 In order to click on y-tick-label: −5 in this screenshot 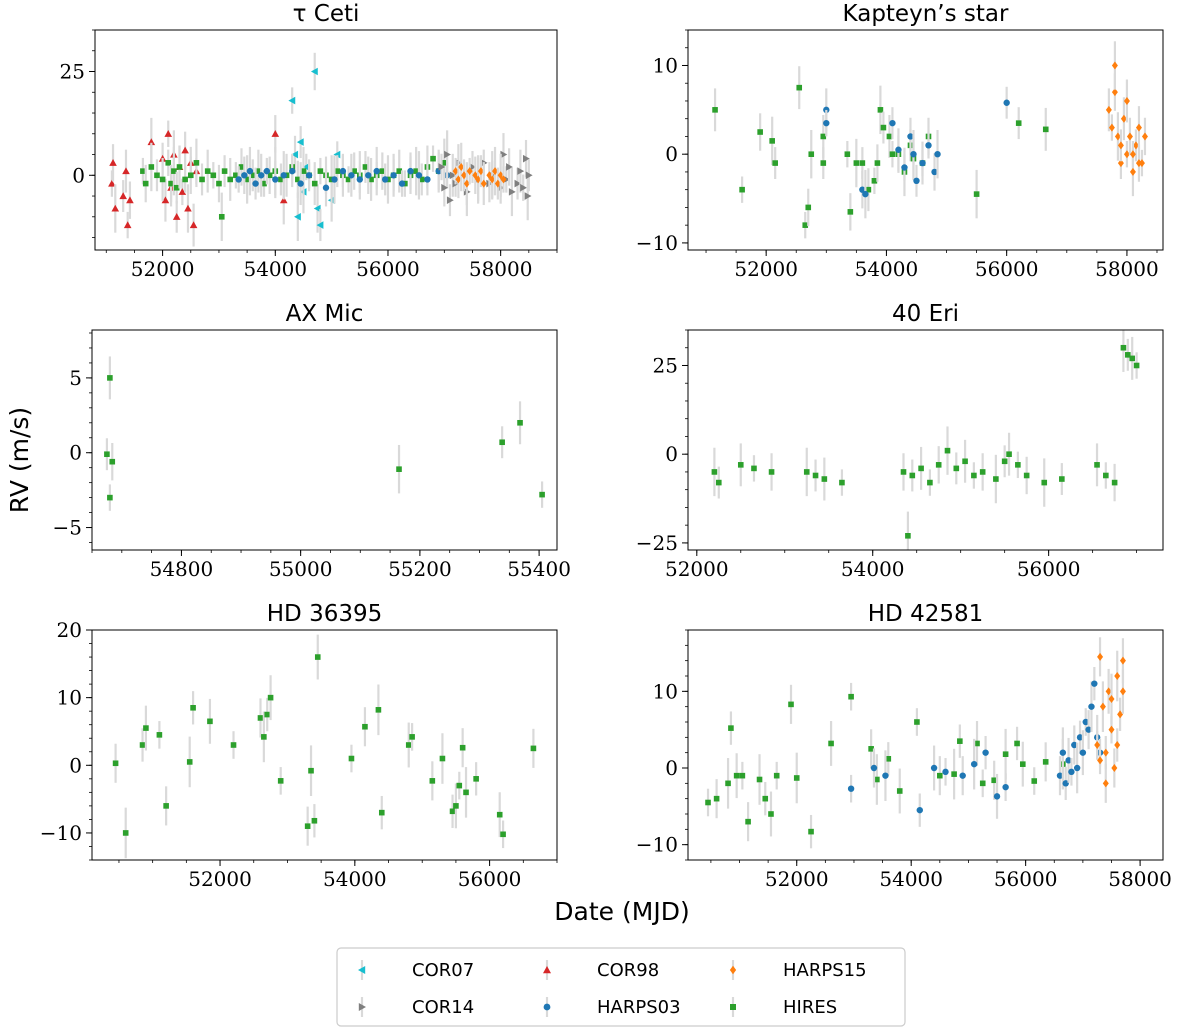, I will do `click(67, 528)`.